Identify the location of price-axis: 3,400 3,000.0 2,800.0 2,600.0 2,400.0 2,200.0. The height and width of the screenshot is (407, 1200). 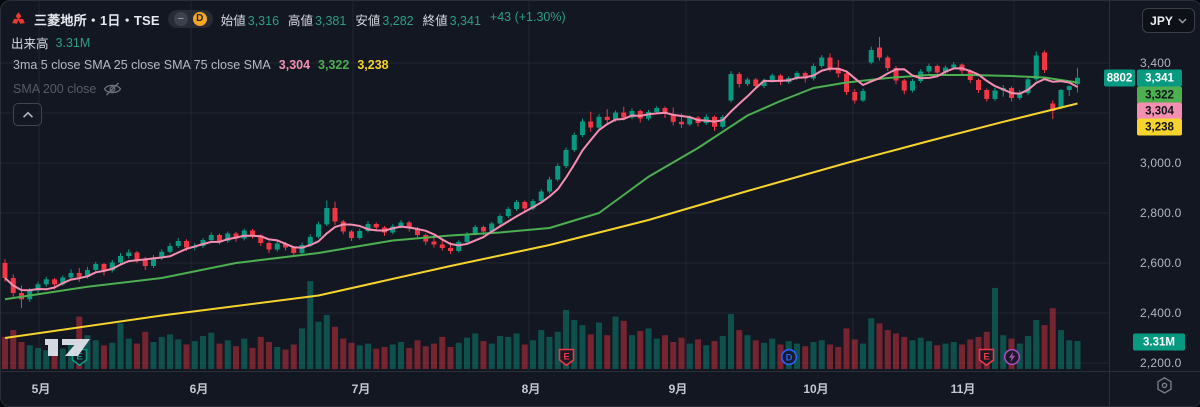
(1154, 203).